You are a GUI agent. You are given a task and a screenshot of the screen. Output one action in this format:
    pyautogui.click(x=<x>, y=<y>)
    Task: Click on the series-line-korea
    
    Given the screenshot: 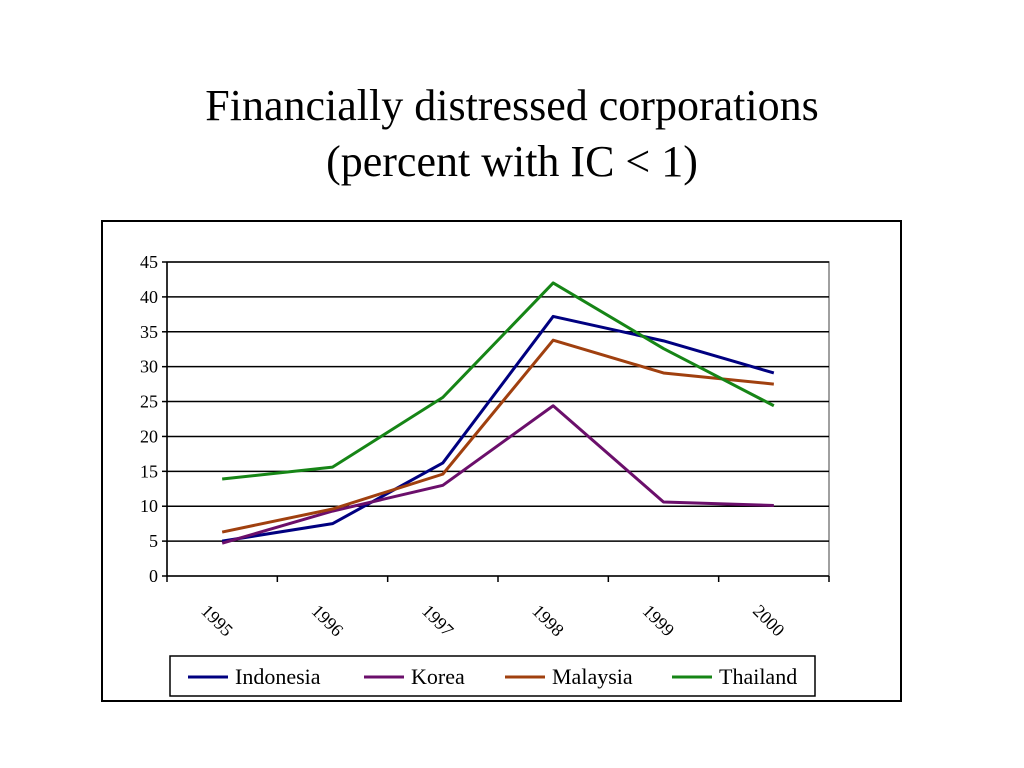 What is the action you would take?
    pyautogui.click(x=497, y=474)
    